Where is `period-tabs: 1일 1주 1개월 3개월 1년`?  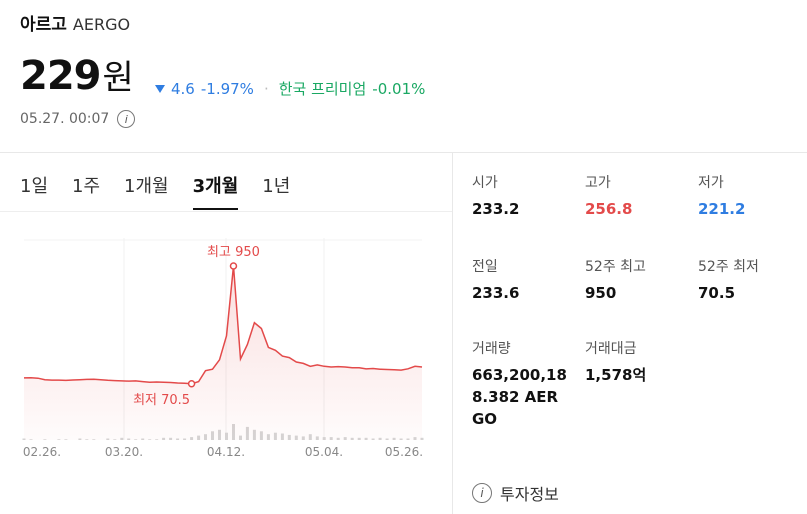 period-tabs: 1일 1주 1개월 3개월 1년 is located at coordinates (167, 191).